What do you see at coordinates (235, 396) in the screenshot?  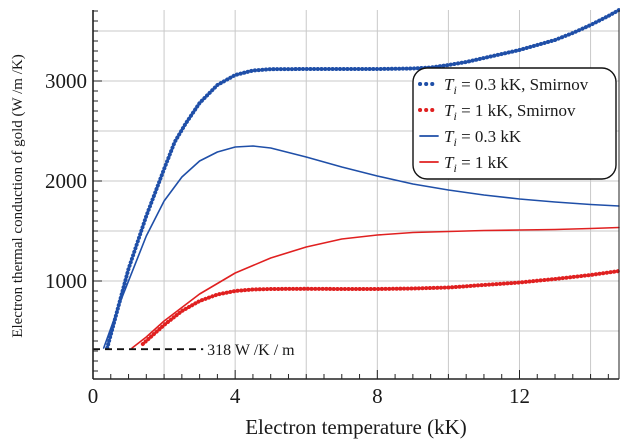 I see `x-tick-label: 4` at bounding box center [235, 396].